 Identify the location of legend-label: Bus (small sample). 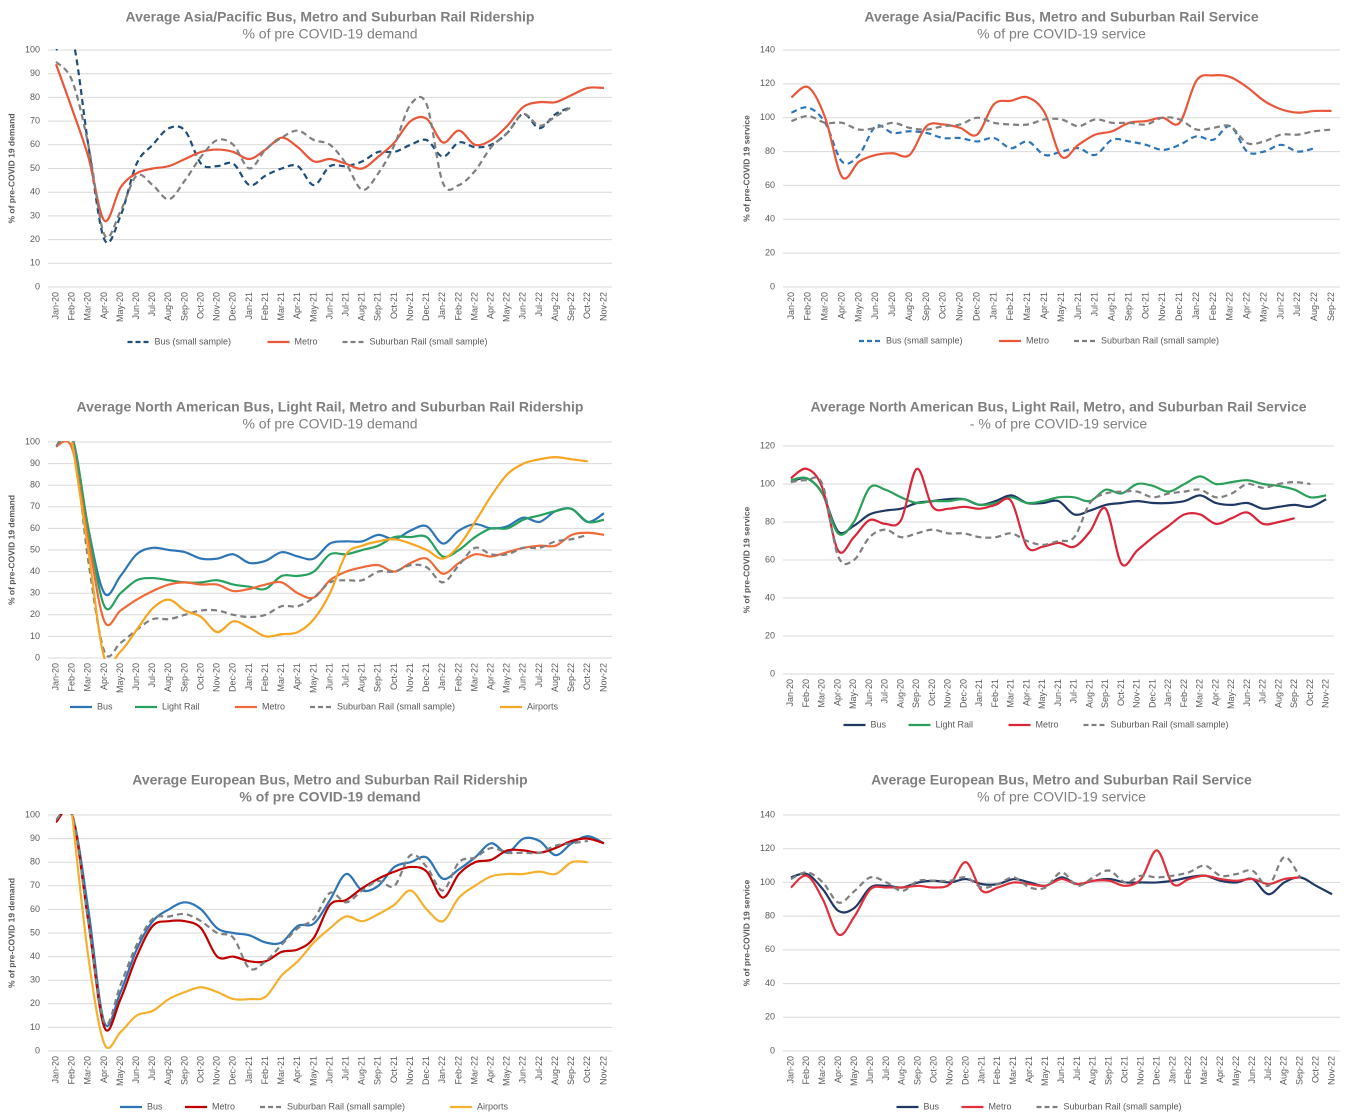
(193, 341).